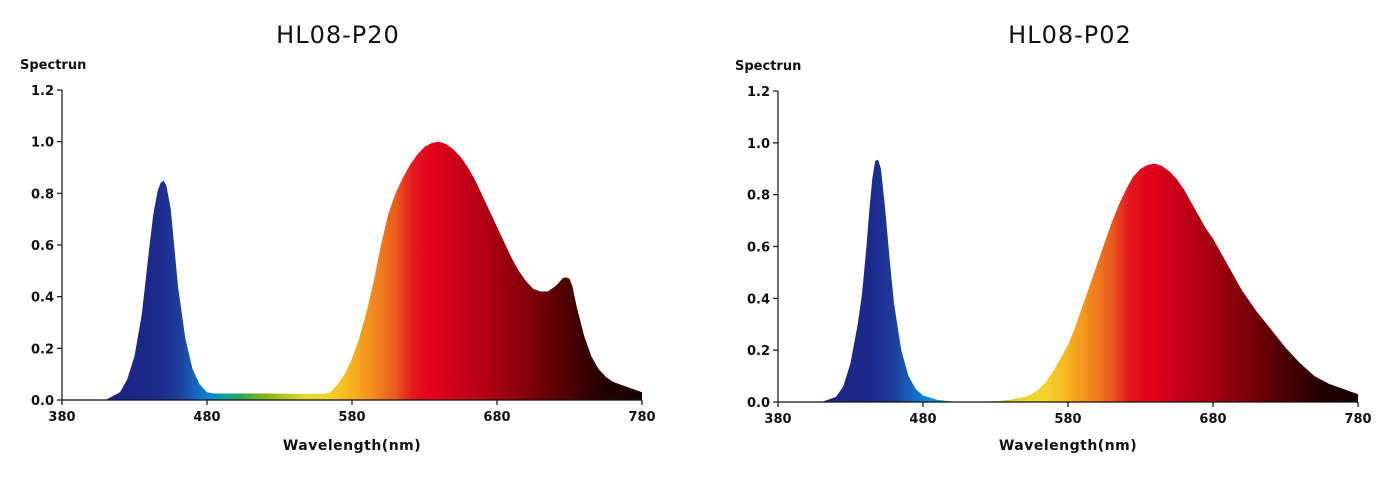 This screenshot has width=1396, height=491. What do you see at coordinates (1070, 35) in the screenshot?
I see `chart-title: HL08-P02` at bounding box center [1070, 35].